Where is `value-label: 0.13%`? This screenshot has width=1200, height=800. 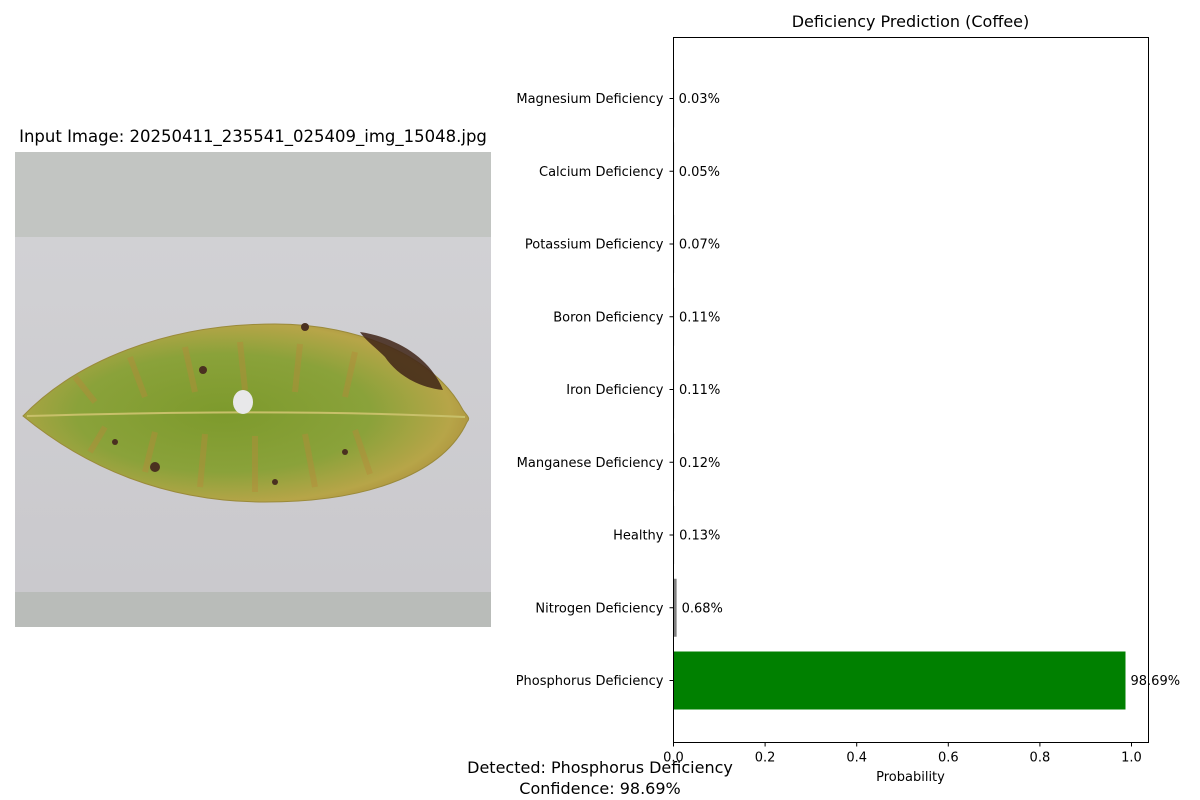 value-label: 0.13% is located at coordinates (699, 536).